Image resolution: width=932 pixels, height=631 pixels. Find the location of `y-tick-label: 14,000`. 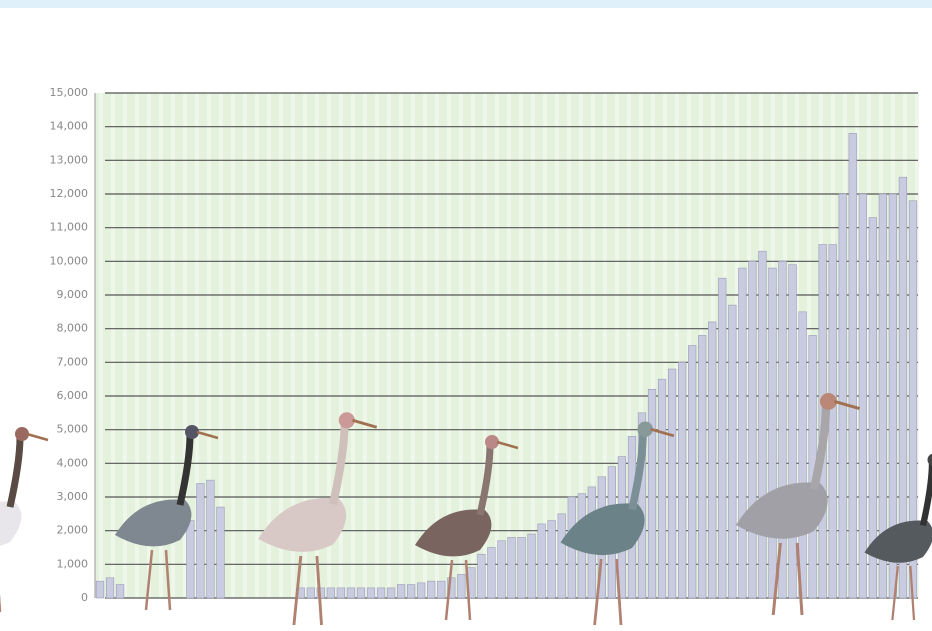

y-tick-label: 14,000 is located at coordinates (69, 126).